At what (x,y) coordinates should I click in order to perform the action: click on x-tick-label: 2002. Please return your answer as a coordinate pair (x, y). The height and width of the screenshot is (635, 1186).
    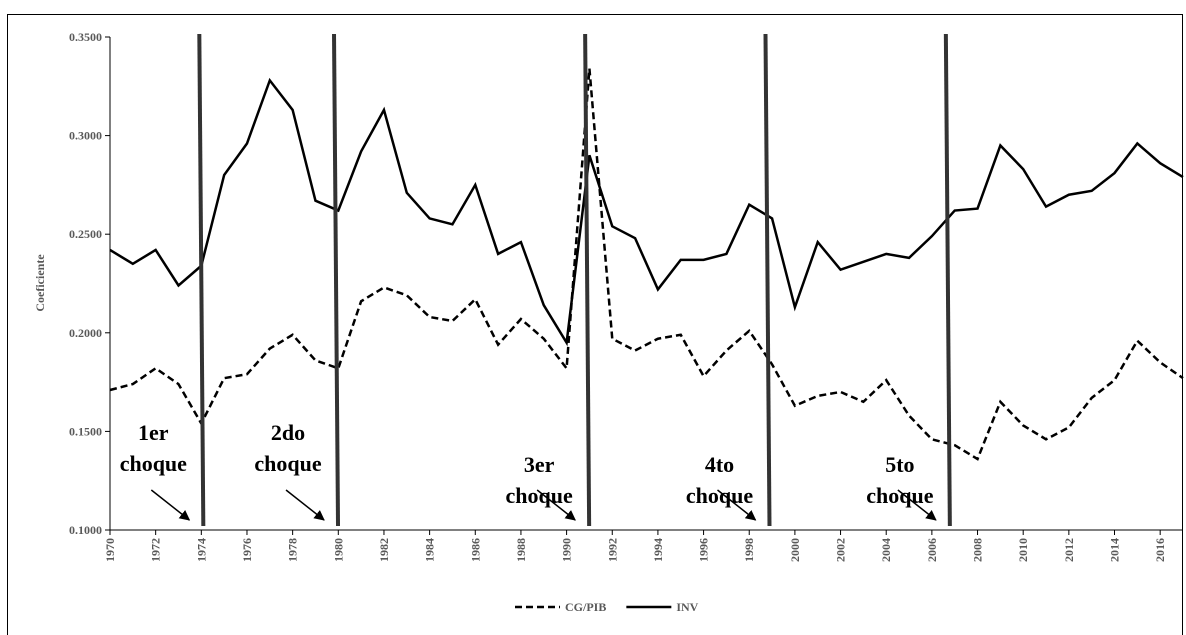
    Looking at the image, I should click on (841, 550).